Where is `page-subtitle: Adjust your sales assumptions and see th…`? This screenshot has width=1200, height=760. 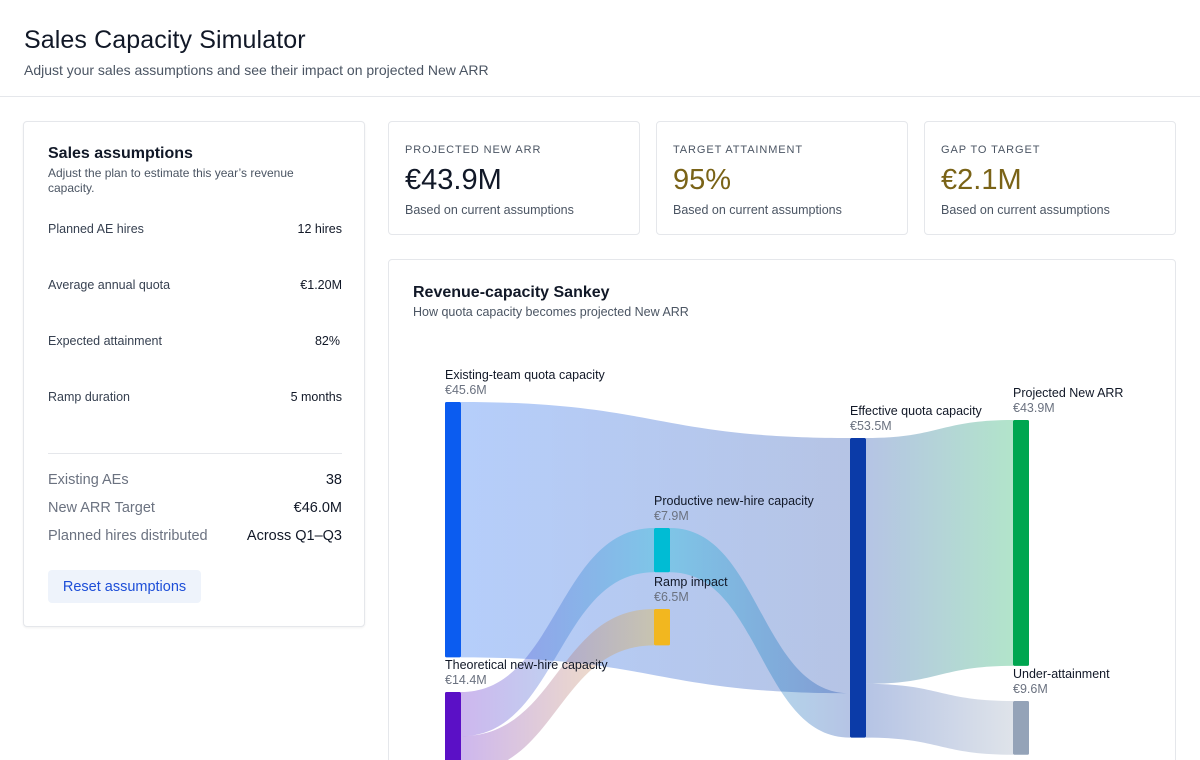 page-subtitle: Adjust your sales assumptions and see th… is located at coordinates (256, 70).